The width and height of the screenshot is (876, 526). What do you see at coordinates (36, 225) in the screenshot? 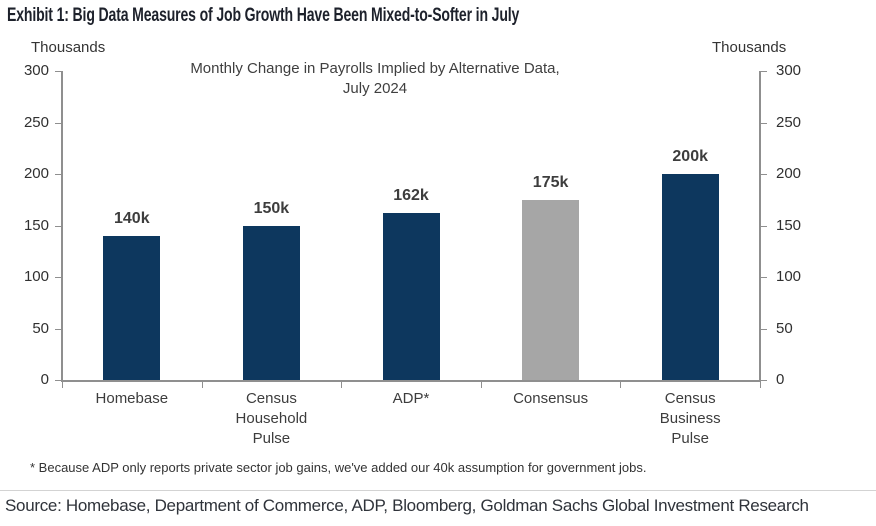
I see `y-tick-label-left: 150` at bounding box center [36, 225].